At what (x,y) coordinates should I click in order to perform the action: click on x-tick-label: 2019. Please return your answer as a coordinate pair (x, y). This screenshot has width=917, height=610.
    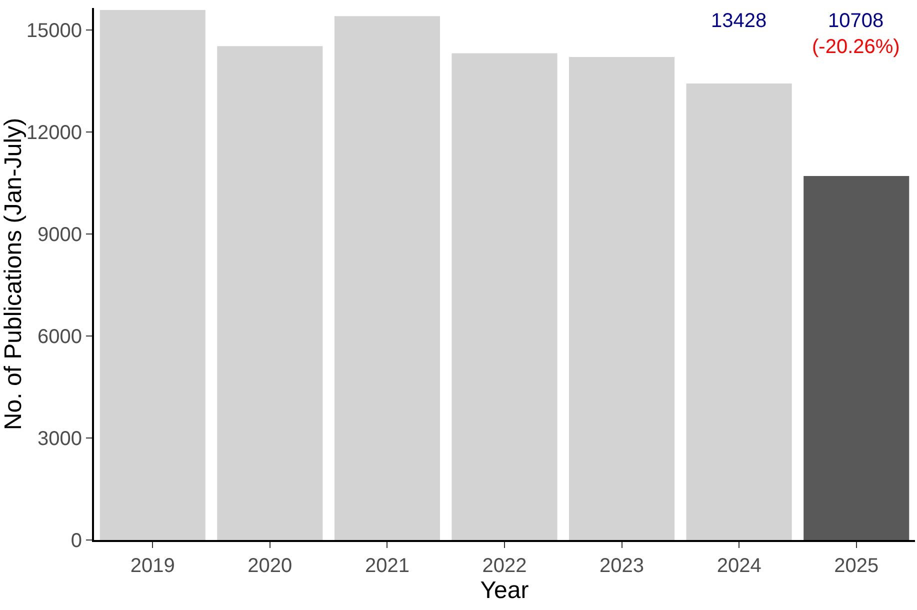
    Looking at the image, I should click on (152, 566).